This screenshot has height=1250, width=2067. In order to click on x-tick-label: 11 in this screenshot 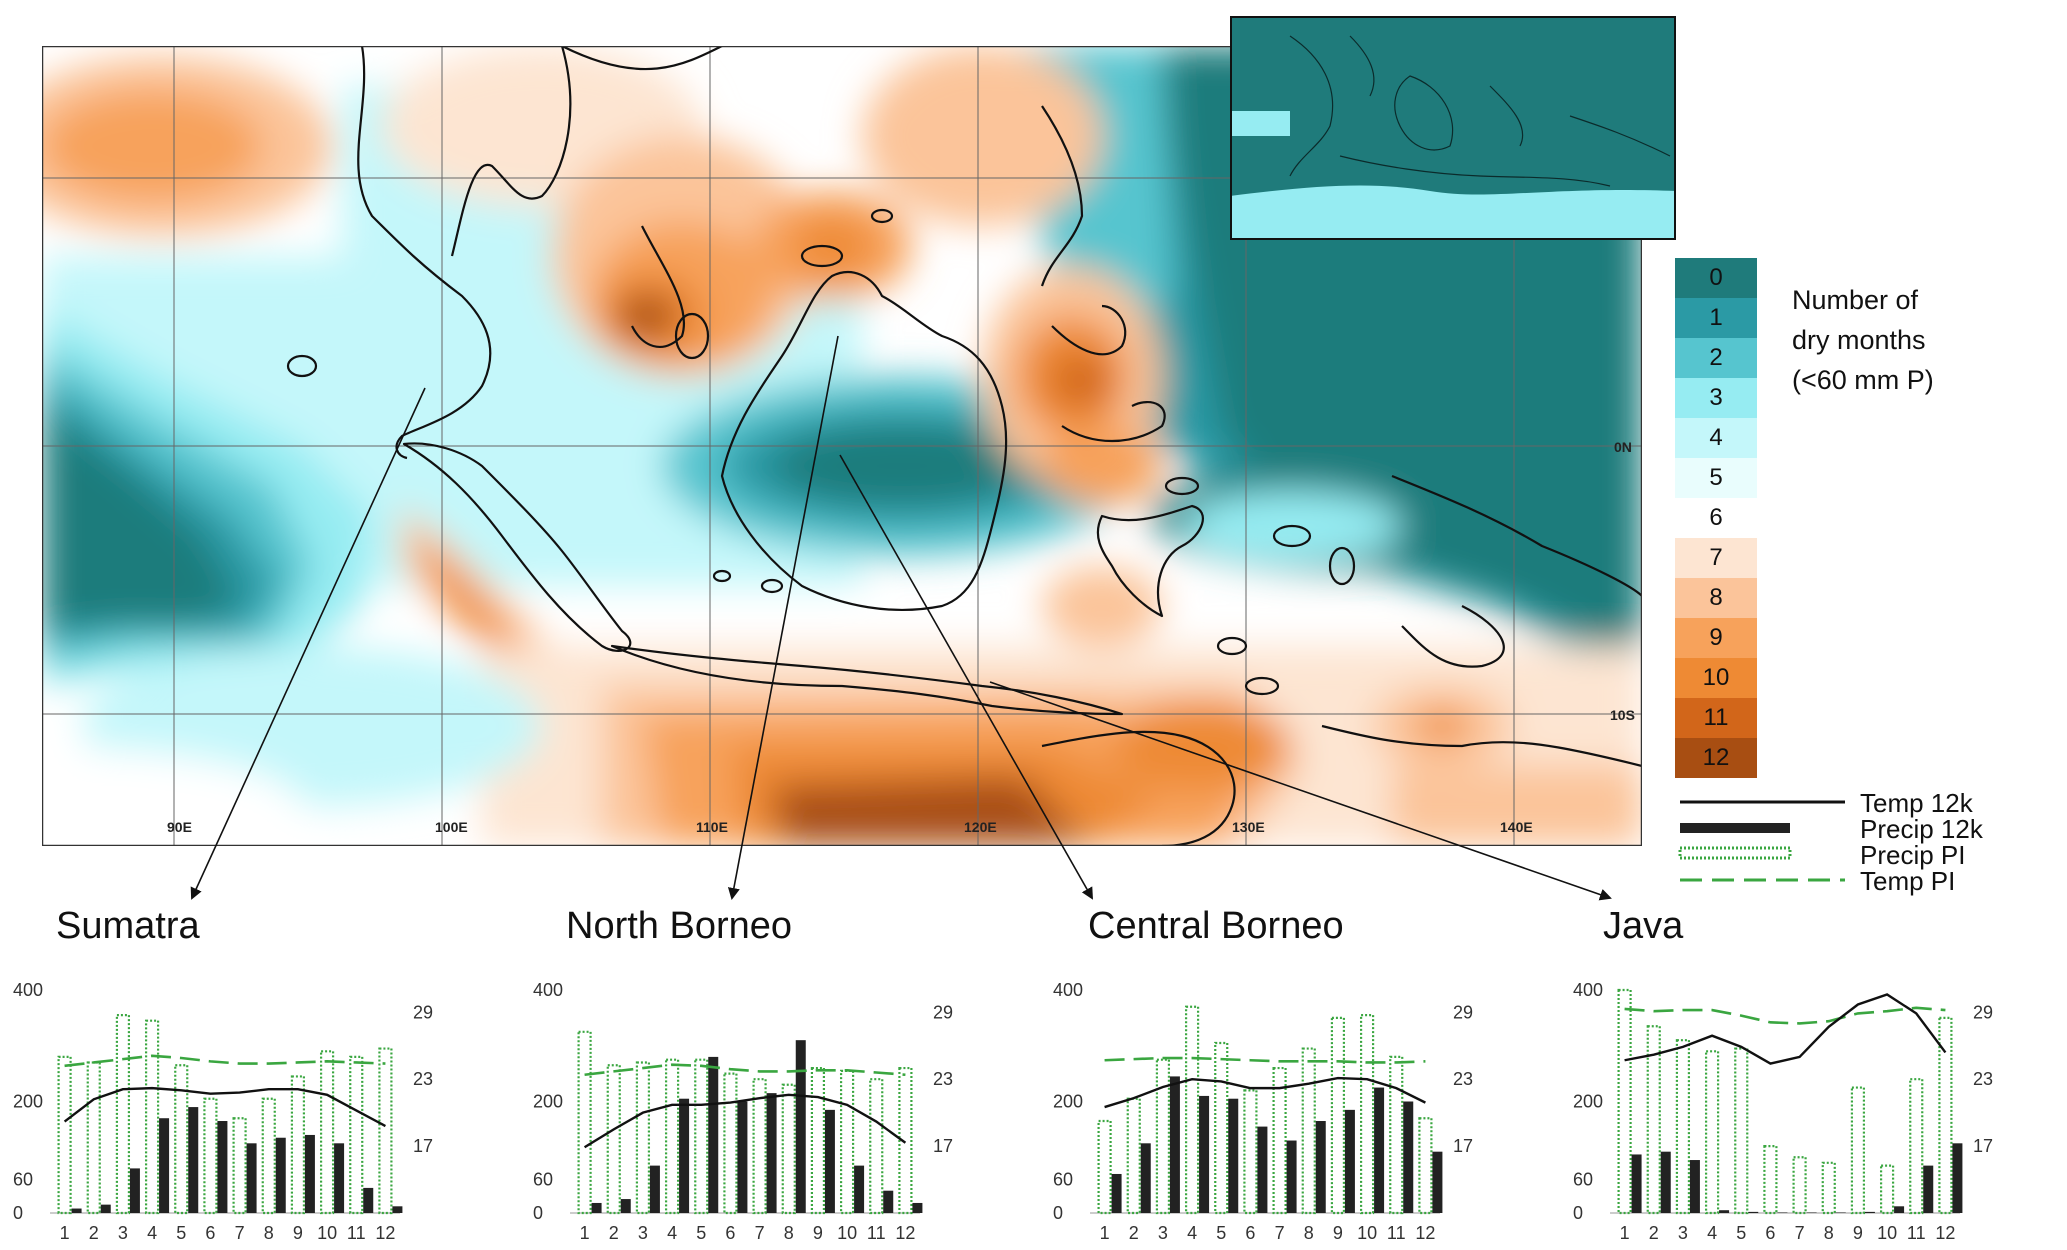, I will do `click(876, 1233)`.